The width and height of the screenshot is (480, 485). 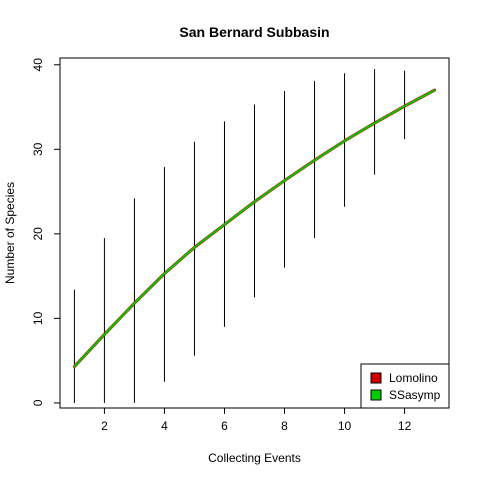 I want to click on y-tick-label: 10, so click(x=38, y=318).